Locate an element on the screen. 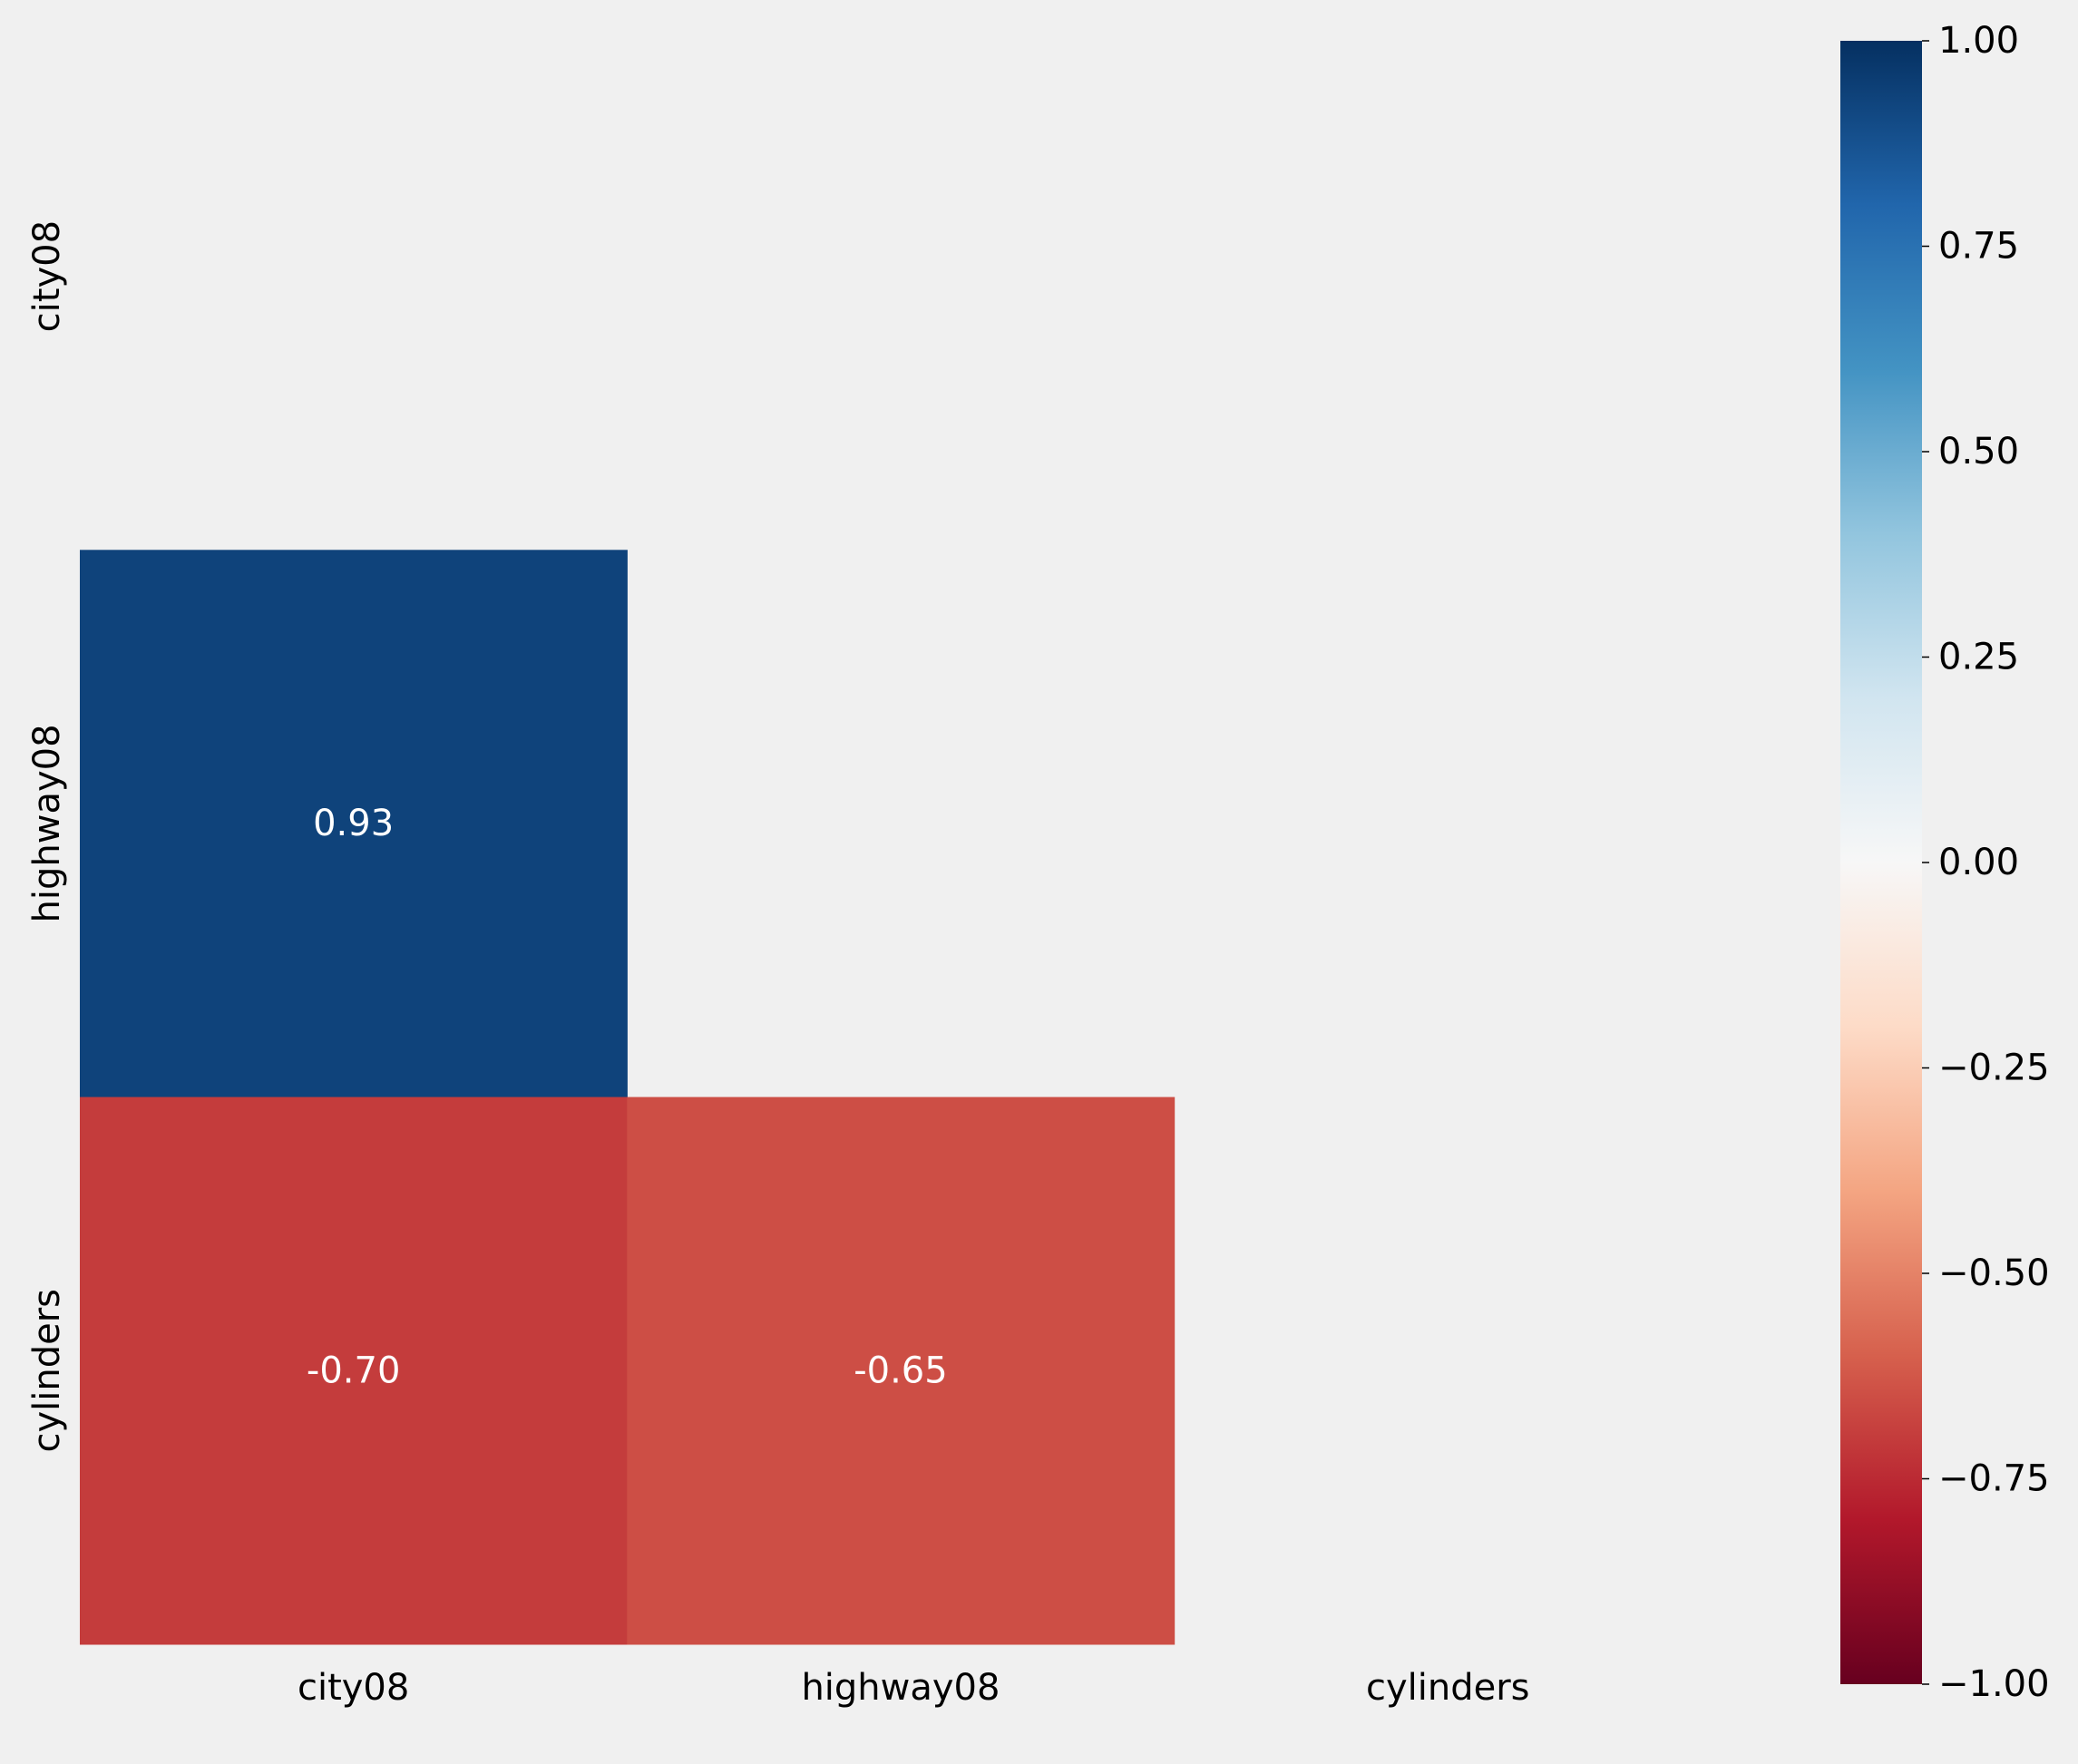  colorbar-tick-label: −0.50 is located at coordinates (1994, 1273).